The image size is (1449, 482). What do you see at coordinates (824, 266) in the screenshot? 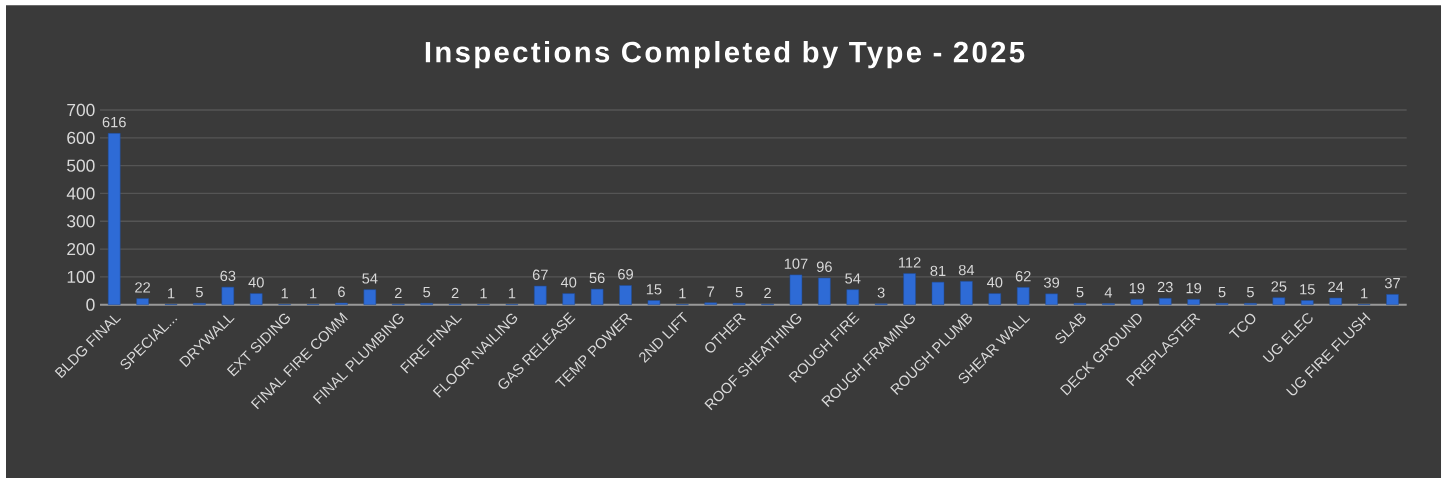
I see `data-label: 96` at bounding box center [824, 266].